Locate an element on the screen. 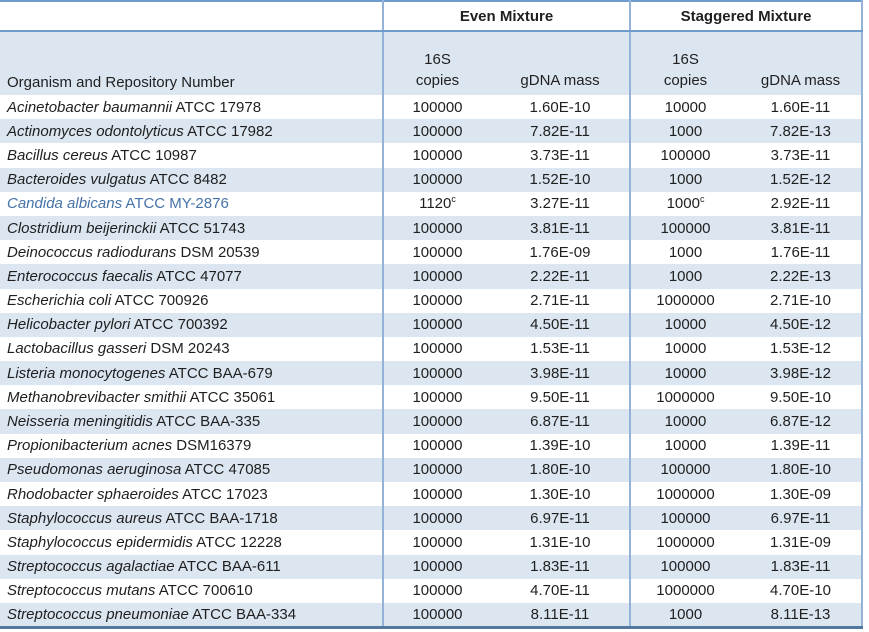  staggered-gdna-mass-value: 8.11E-13 is located at coordinates (800, 614).